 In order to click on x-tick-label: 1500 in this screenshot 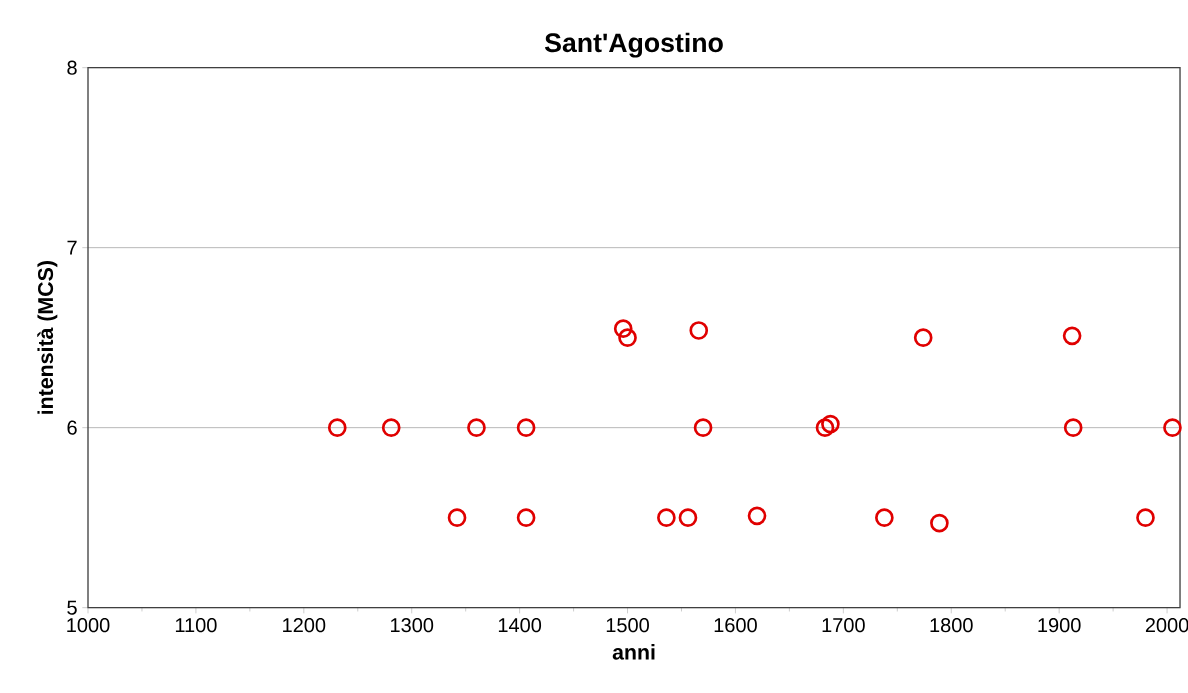, I will do `click(627, 625)`.